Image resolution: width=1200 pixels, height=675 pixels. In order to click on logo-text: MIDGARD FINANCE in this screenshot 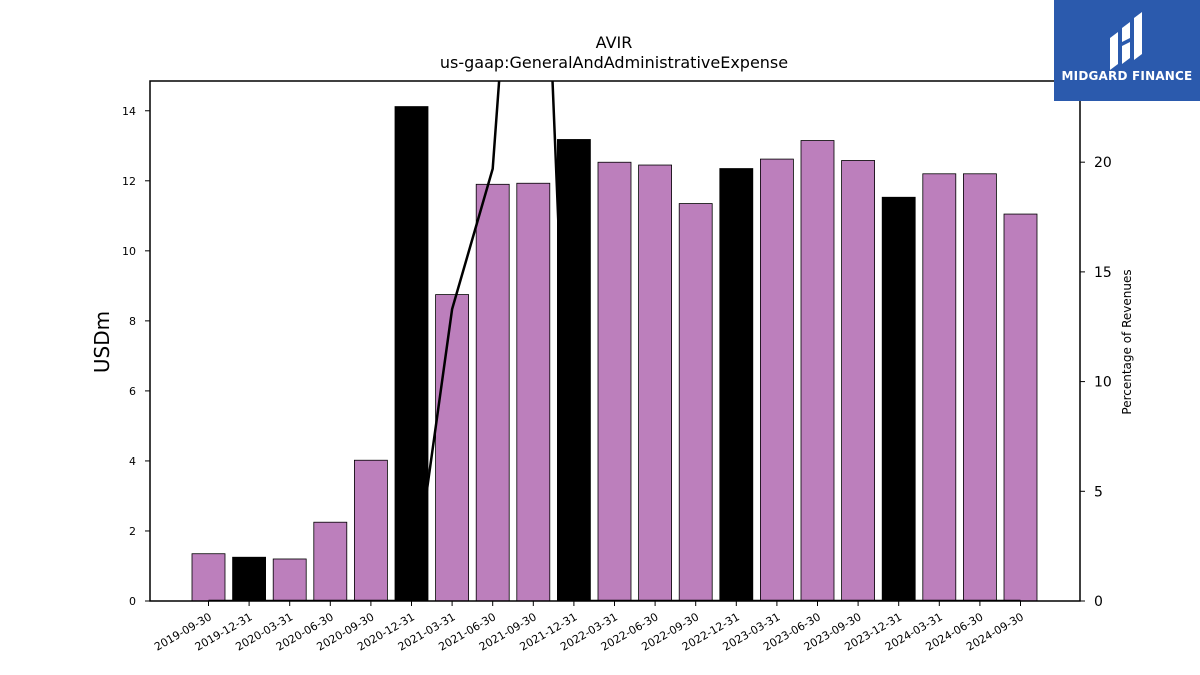, I will do `click(1127, 76)`.